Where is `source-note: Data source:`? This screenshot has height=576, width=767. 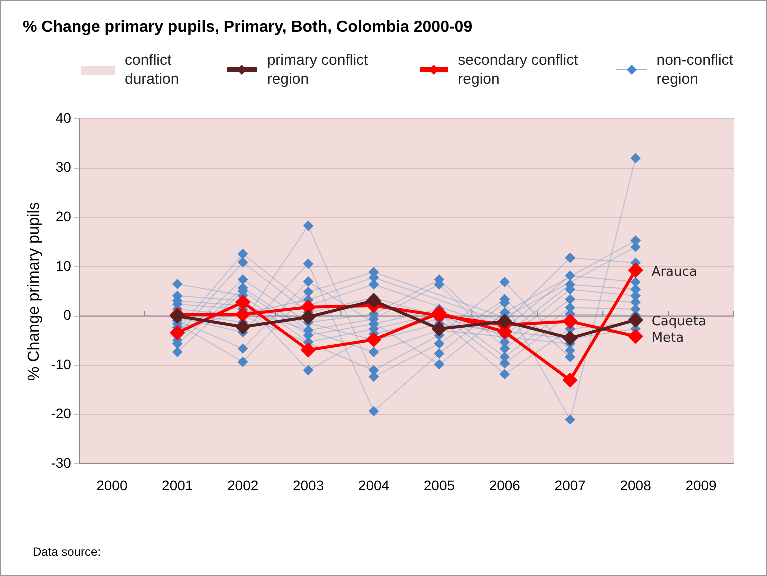
source-note: Data source: is located at coordinates (67, 552).